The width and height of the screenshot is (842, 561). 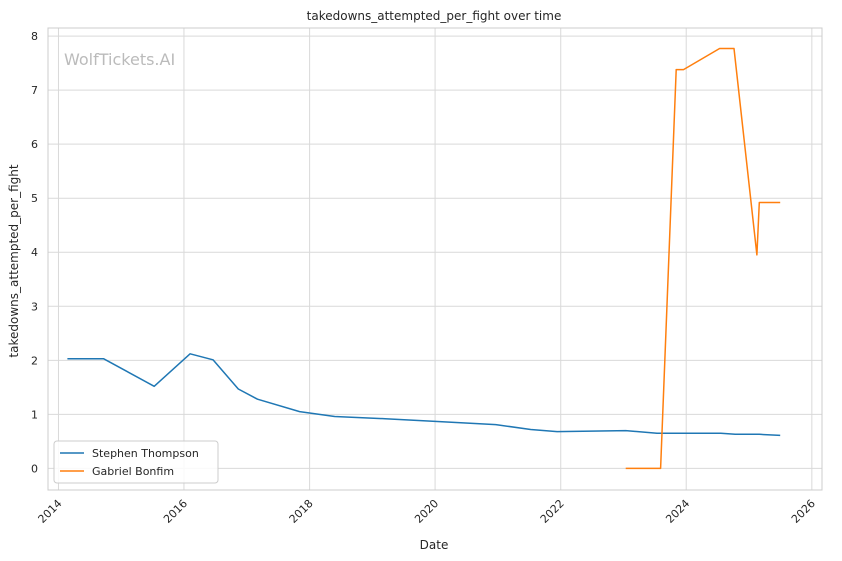 What do you see at coordinates (677, 511) in the screenshot?
I see `x-tick-label: 2024` at bounding box center [677, 511].